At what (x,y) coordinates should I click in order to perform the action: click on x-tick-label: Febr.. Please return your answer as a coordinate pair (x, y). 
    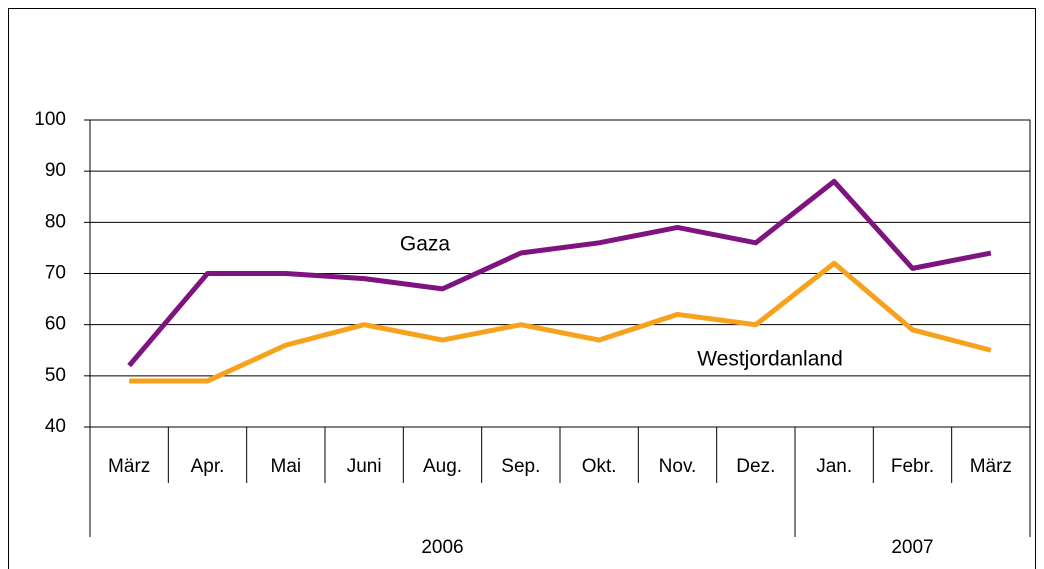
    Looking at the image, I should click on (912, 466).